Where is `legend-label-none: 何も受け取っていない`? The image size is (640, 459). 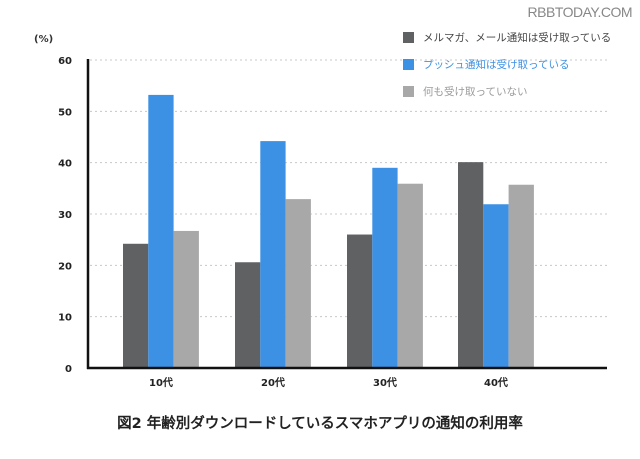 legend-label-none: 何も受け取っていない is located at coordinates (475, 92).